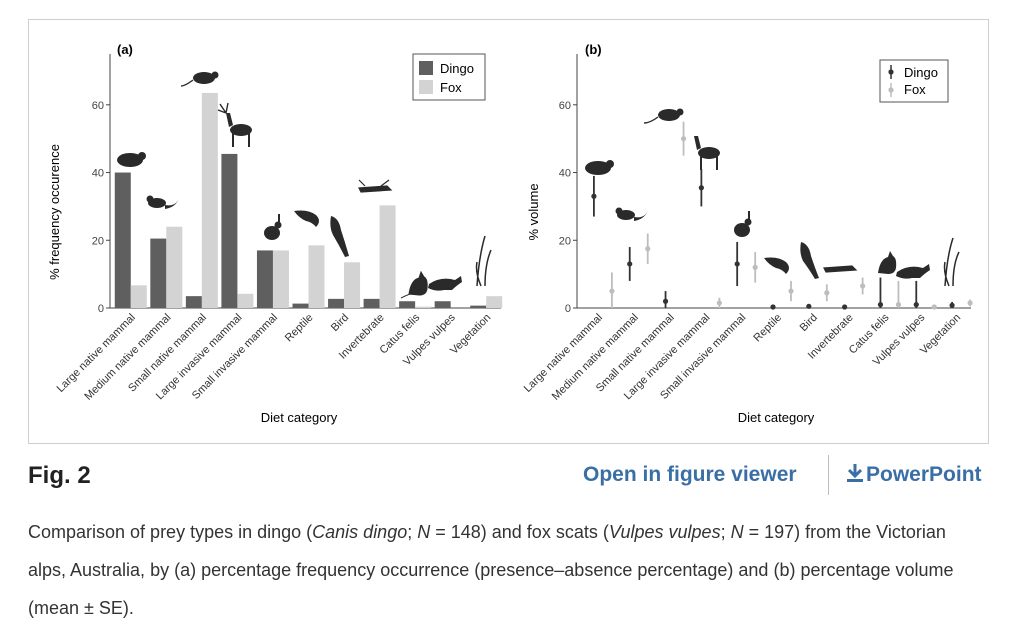  I want to click on cat-icon, so click(414, 284).